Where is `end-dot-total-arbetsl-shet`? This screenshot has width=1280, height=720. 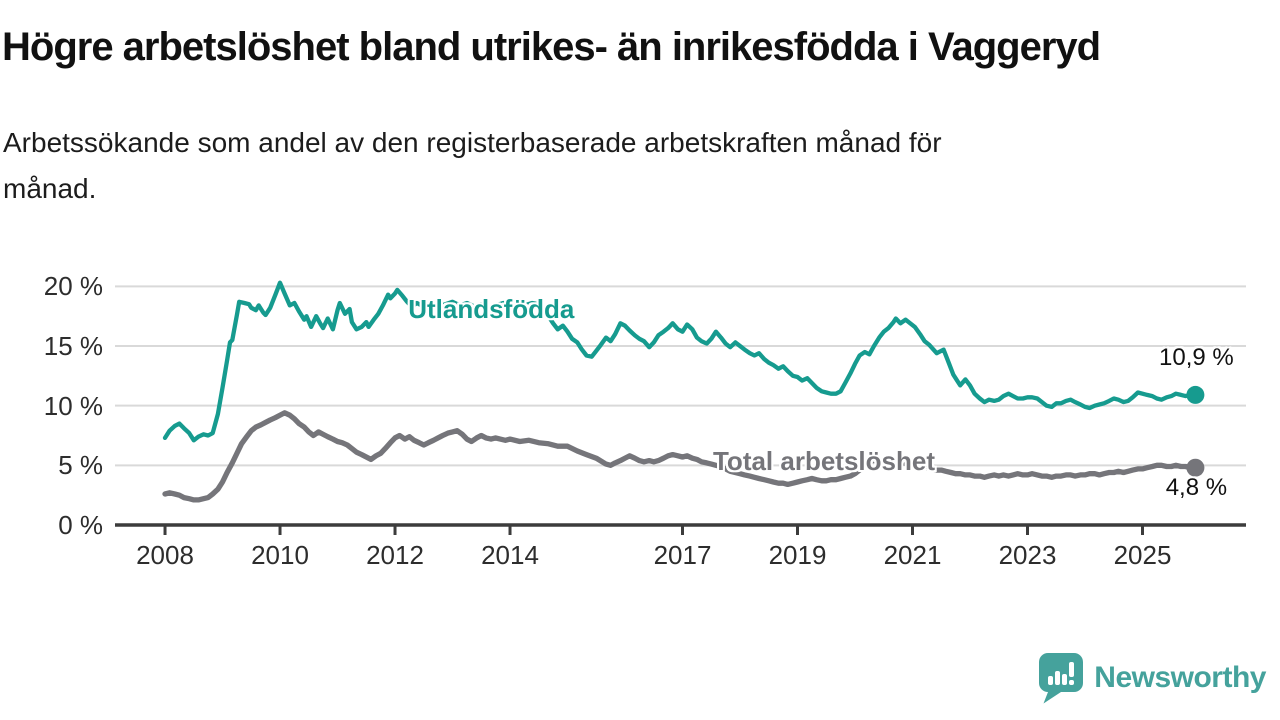 end-dot-total-arbetsl-shet is located at coordinates (1195, 467).